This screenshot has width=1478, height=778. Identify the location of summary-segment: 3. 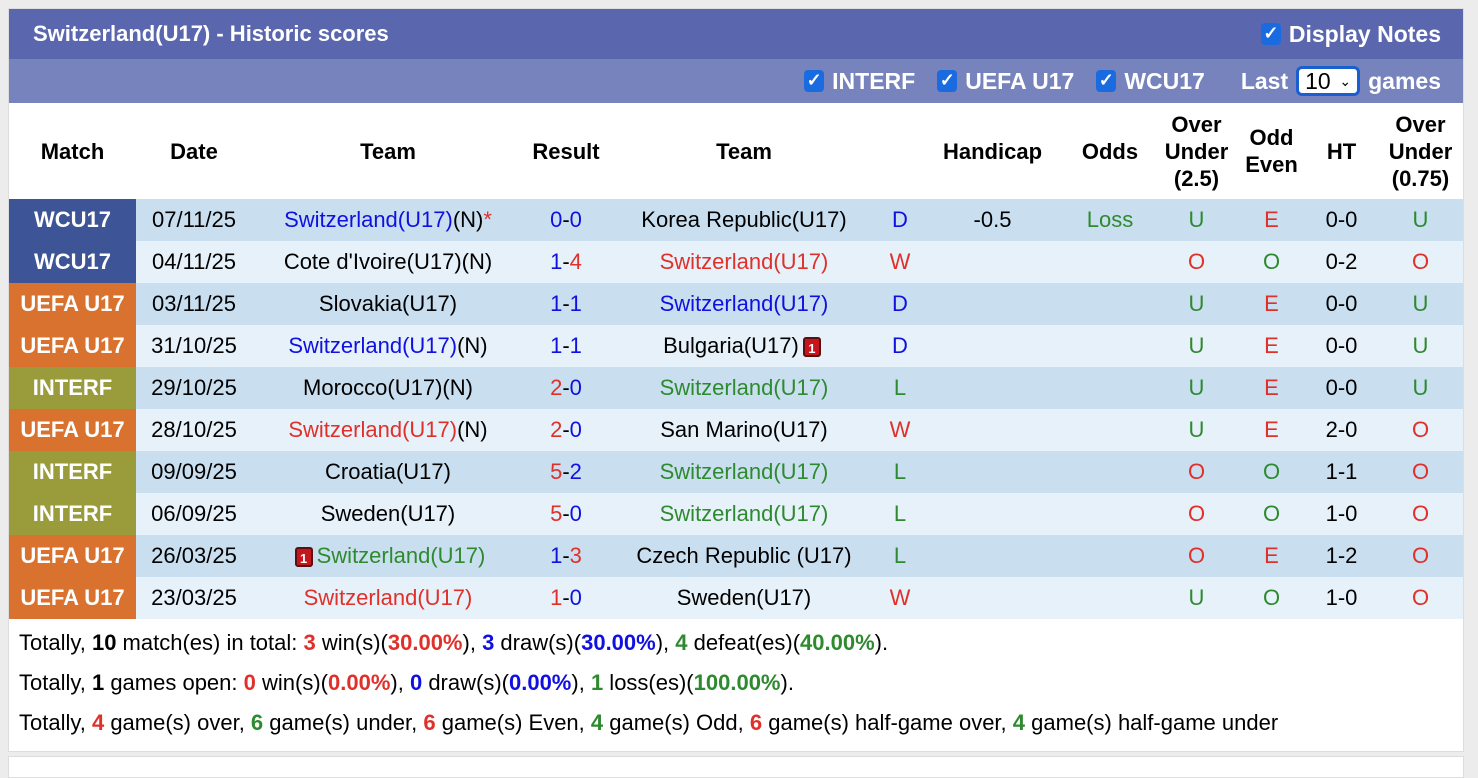
(488, 642).